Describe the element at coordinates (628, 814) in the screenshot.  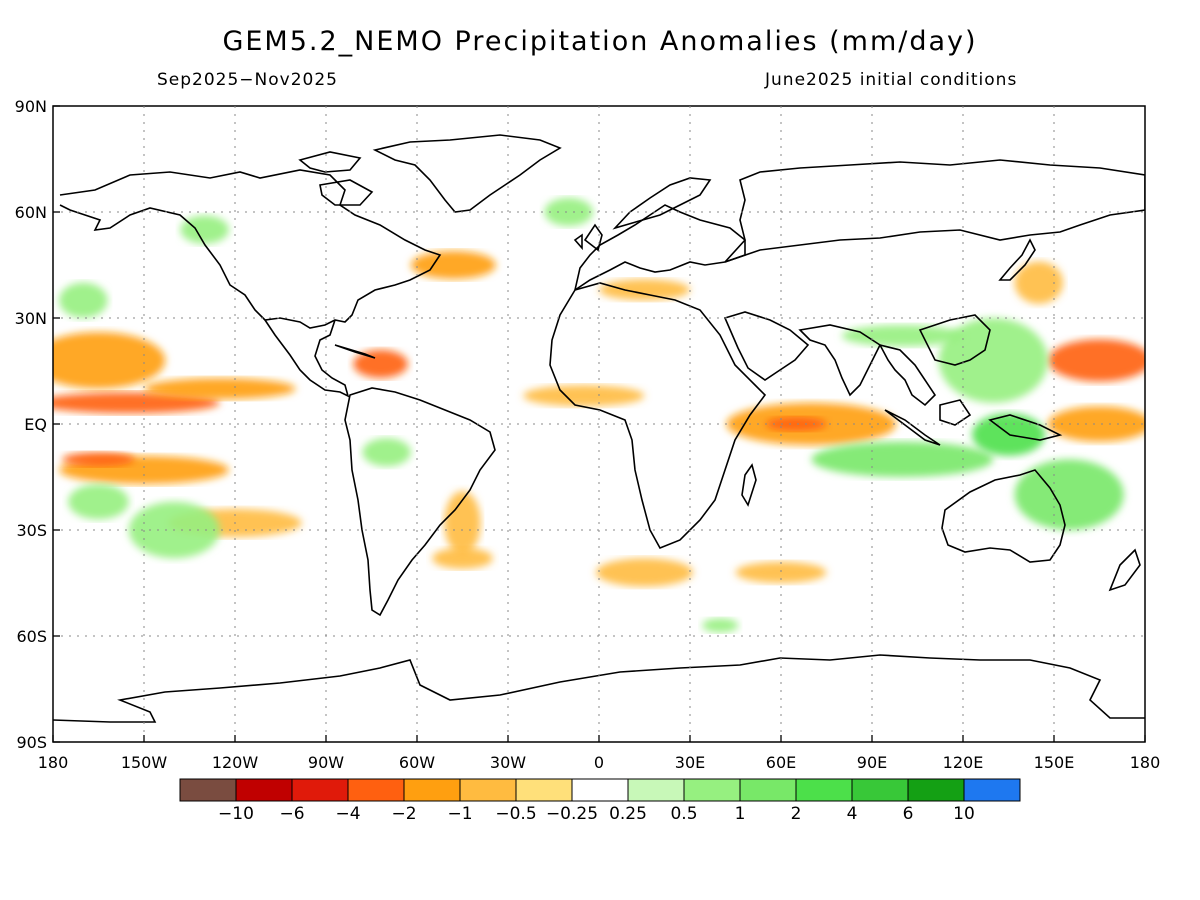
I see `colorbar-label: 0.25` at that location.